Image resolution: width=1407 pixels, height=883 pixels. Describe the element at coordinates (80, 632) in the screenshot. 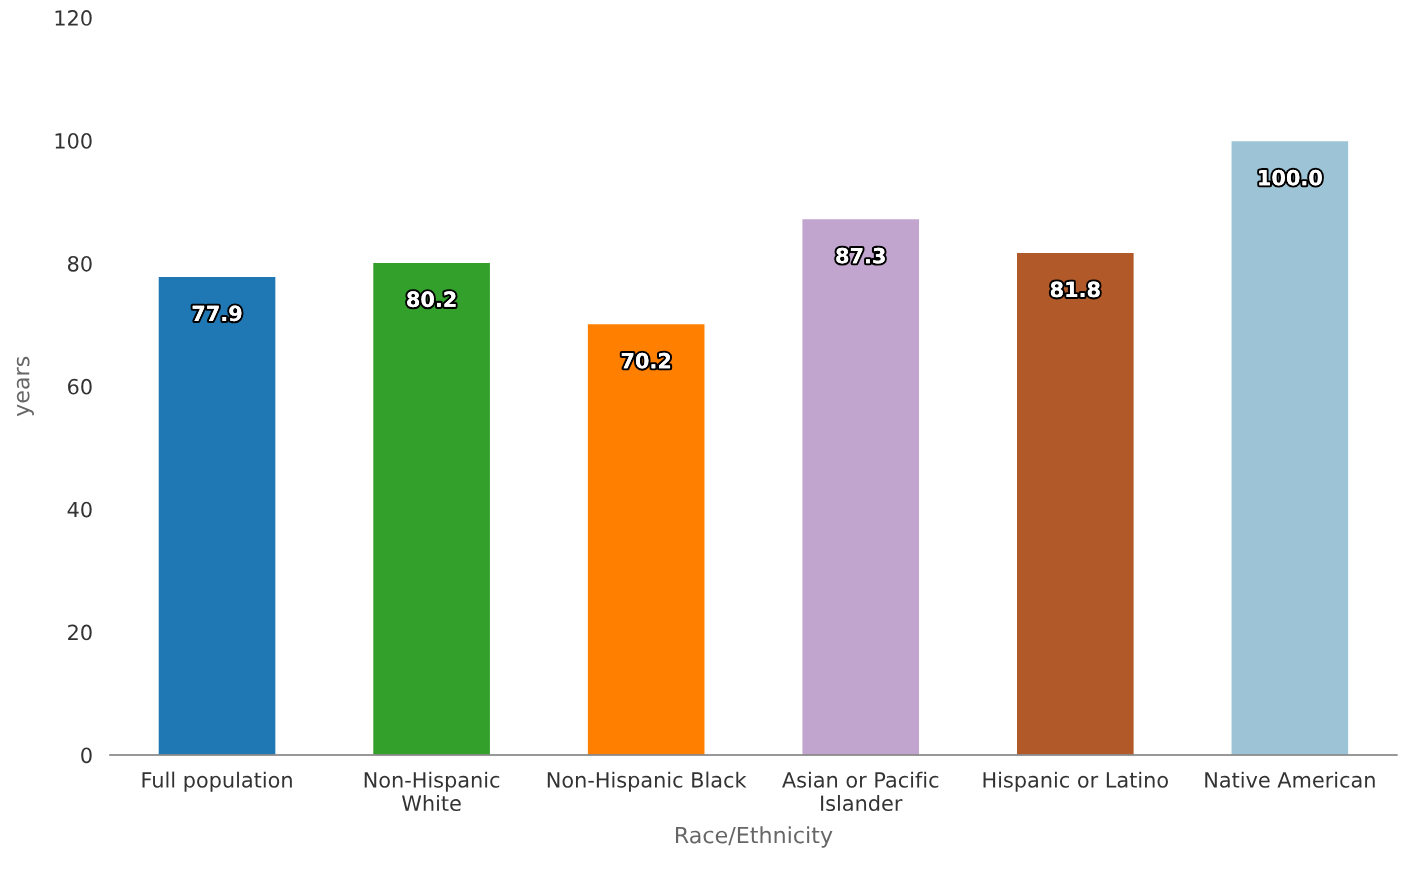

I see `y-tick-label: 20` at that location.